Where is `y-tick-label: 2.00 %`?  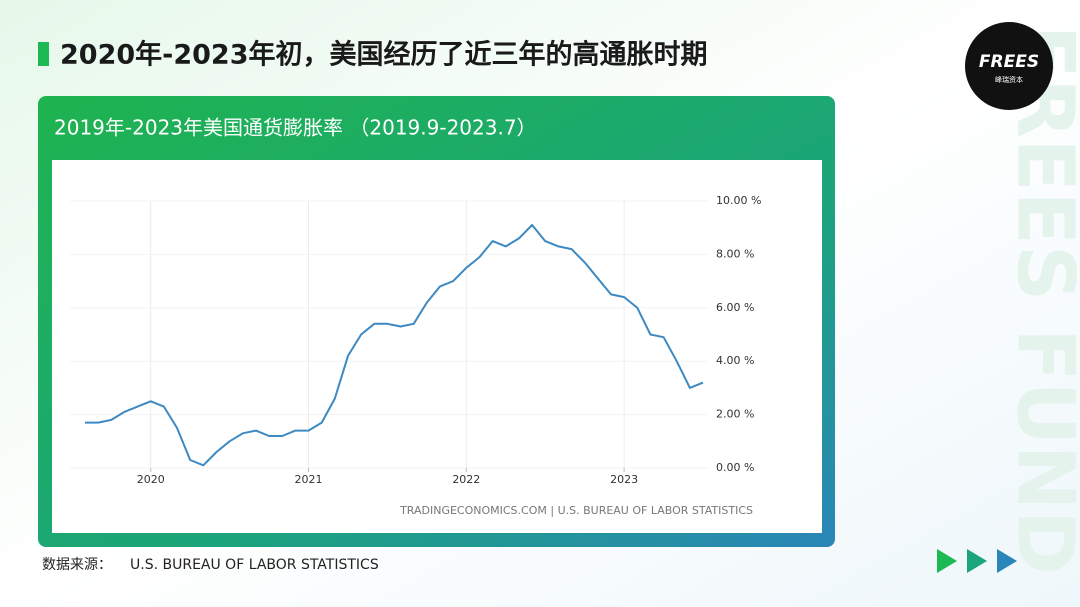 y-tick-label: 2.00 % is located at coordinates (735, 414).